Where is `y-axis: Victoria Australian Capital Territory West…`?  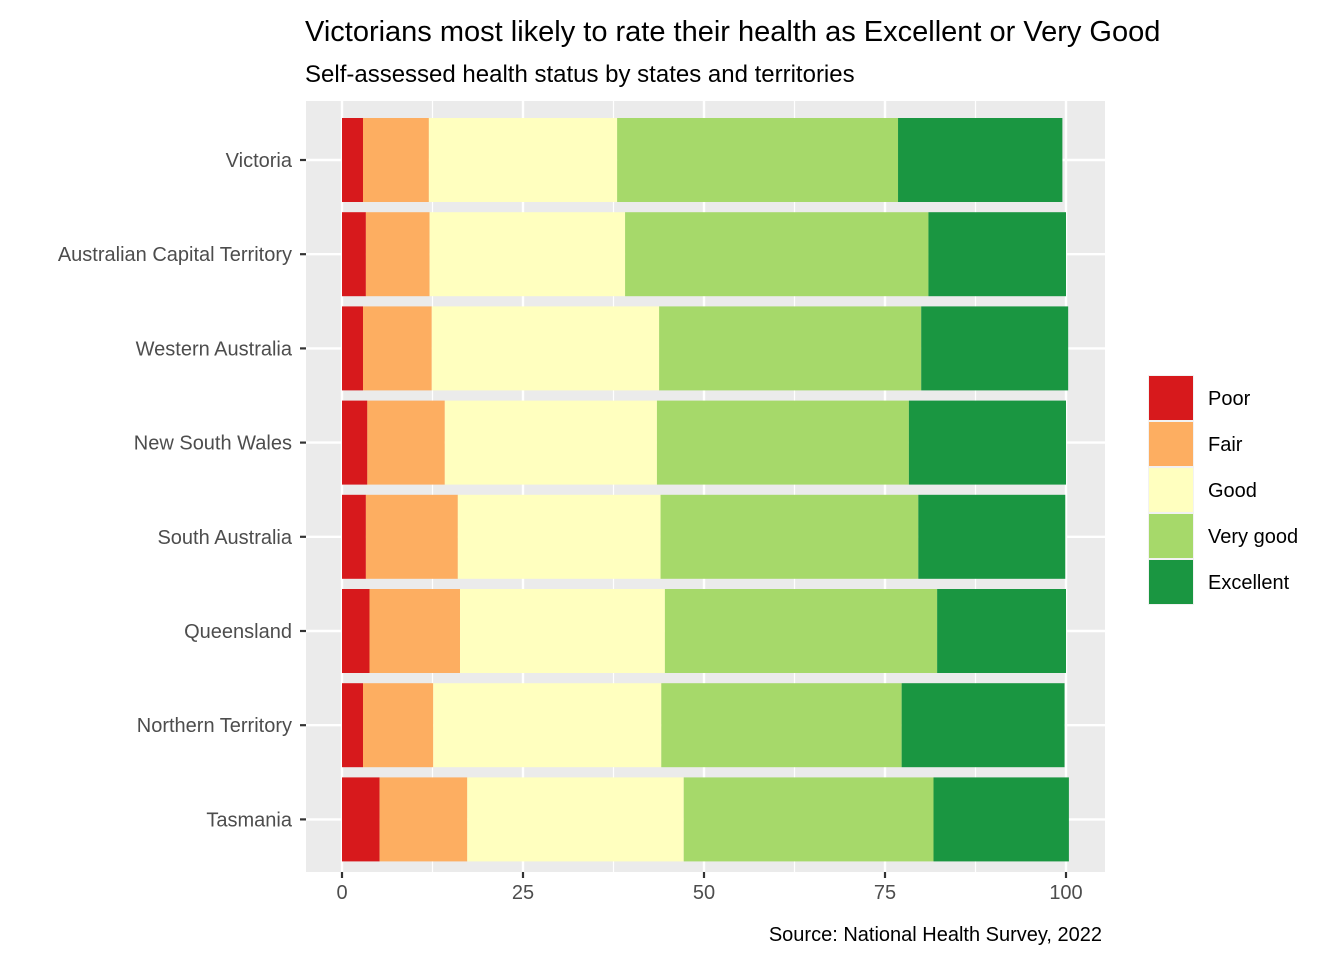 y-axis: Victoria Australian Capital Territory West… is located at coordinates (182, 490).